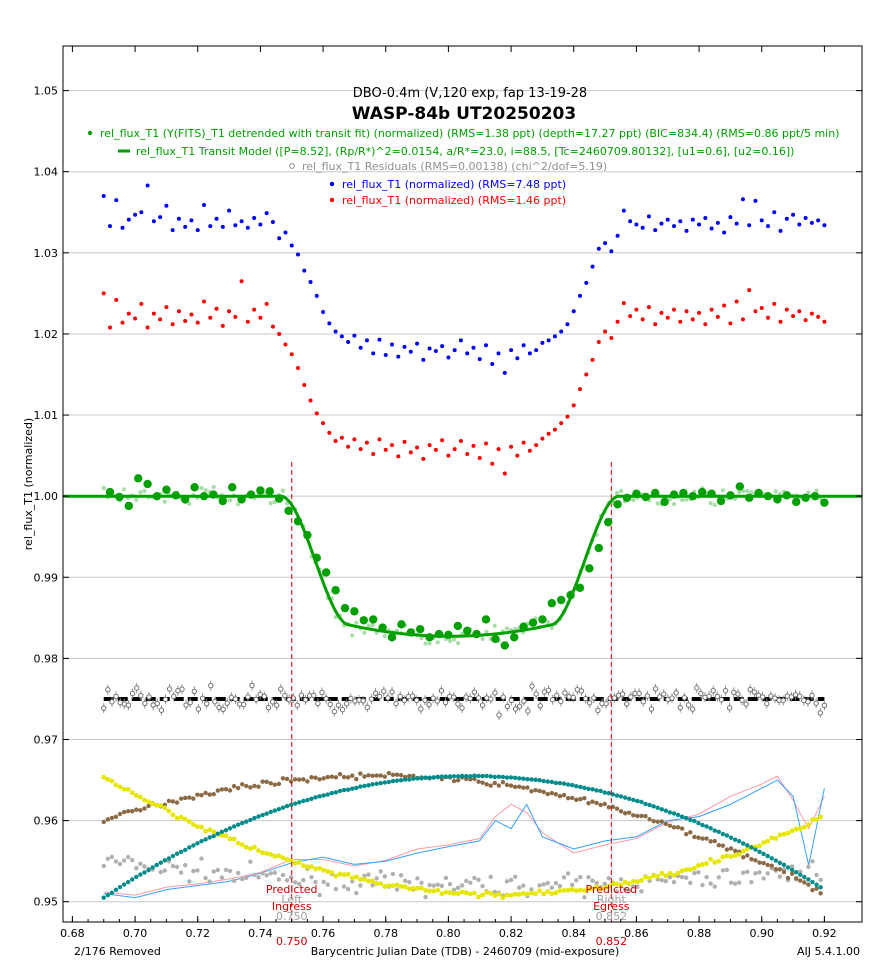  What do you see at coordinates (699, 933) in the screenshot?
I see `x-tick-label: 0.88` at bounding box center [699, 933].